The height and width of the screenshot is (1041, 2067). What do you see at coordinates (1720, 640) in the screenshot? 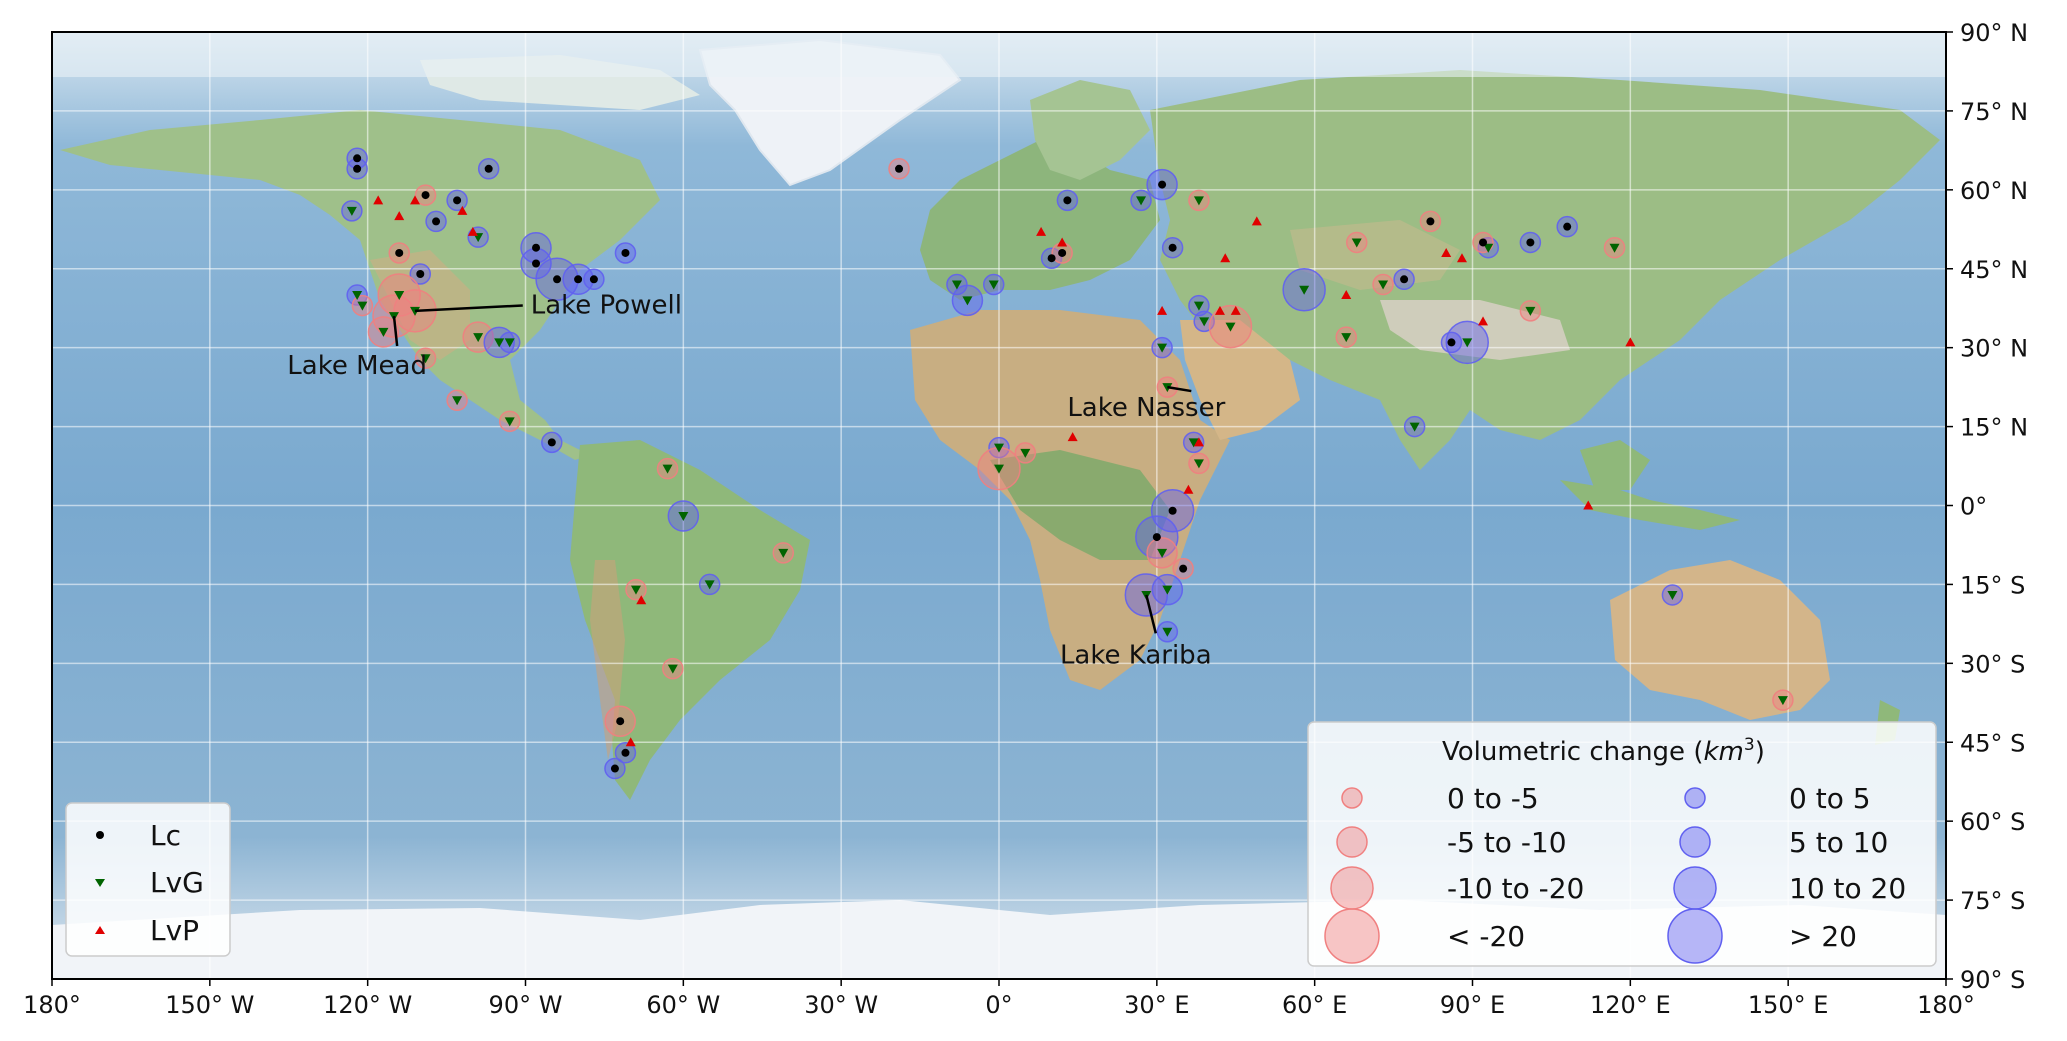
I see `australia-landmass` at bounding box center [1720, 640].